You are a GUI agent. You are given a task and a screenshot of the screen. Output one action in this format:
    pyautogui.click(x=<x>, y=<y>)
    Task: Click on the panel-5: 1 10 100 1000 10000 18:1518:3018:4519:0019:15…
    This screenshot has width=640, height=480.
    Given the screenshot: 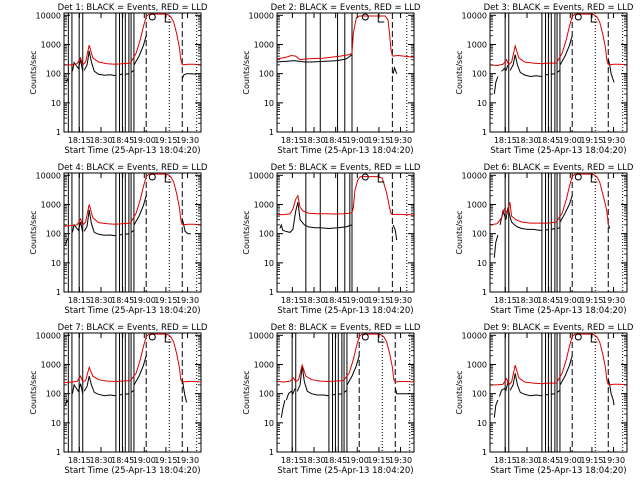 What is the action you would take?
    pyautogui.click(x=331, y=239)
    